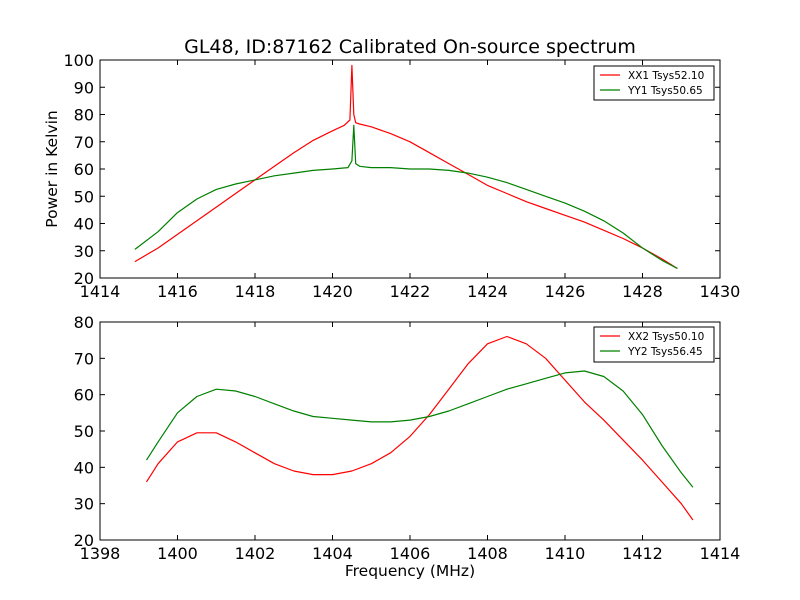  What do you see at coordinates (665, 352) in the screenshot?
I see `legend-label: YY2 Tsys56.45` at bounding box center [665, 352].